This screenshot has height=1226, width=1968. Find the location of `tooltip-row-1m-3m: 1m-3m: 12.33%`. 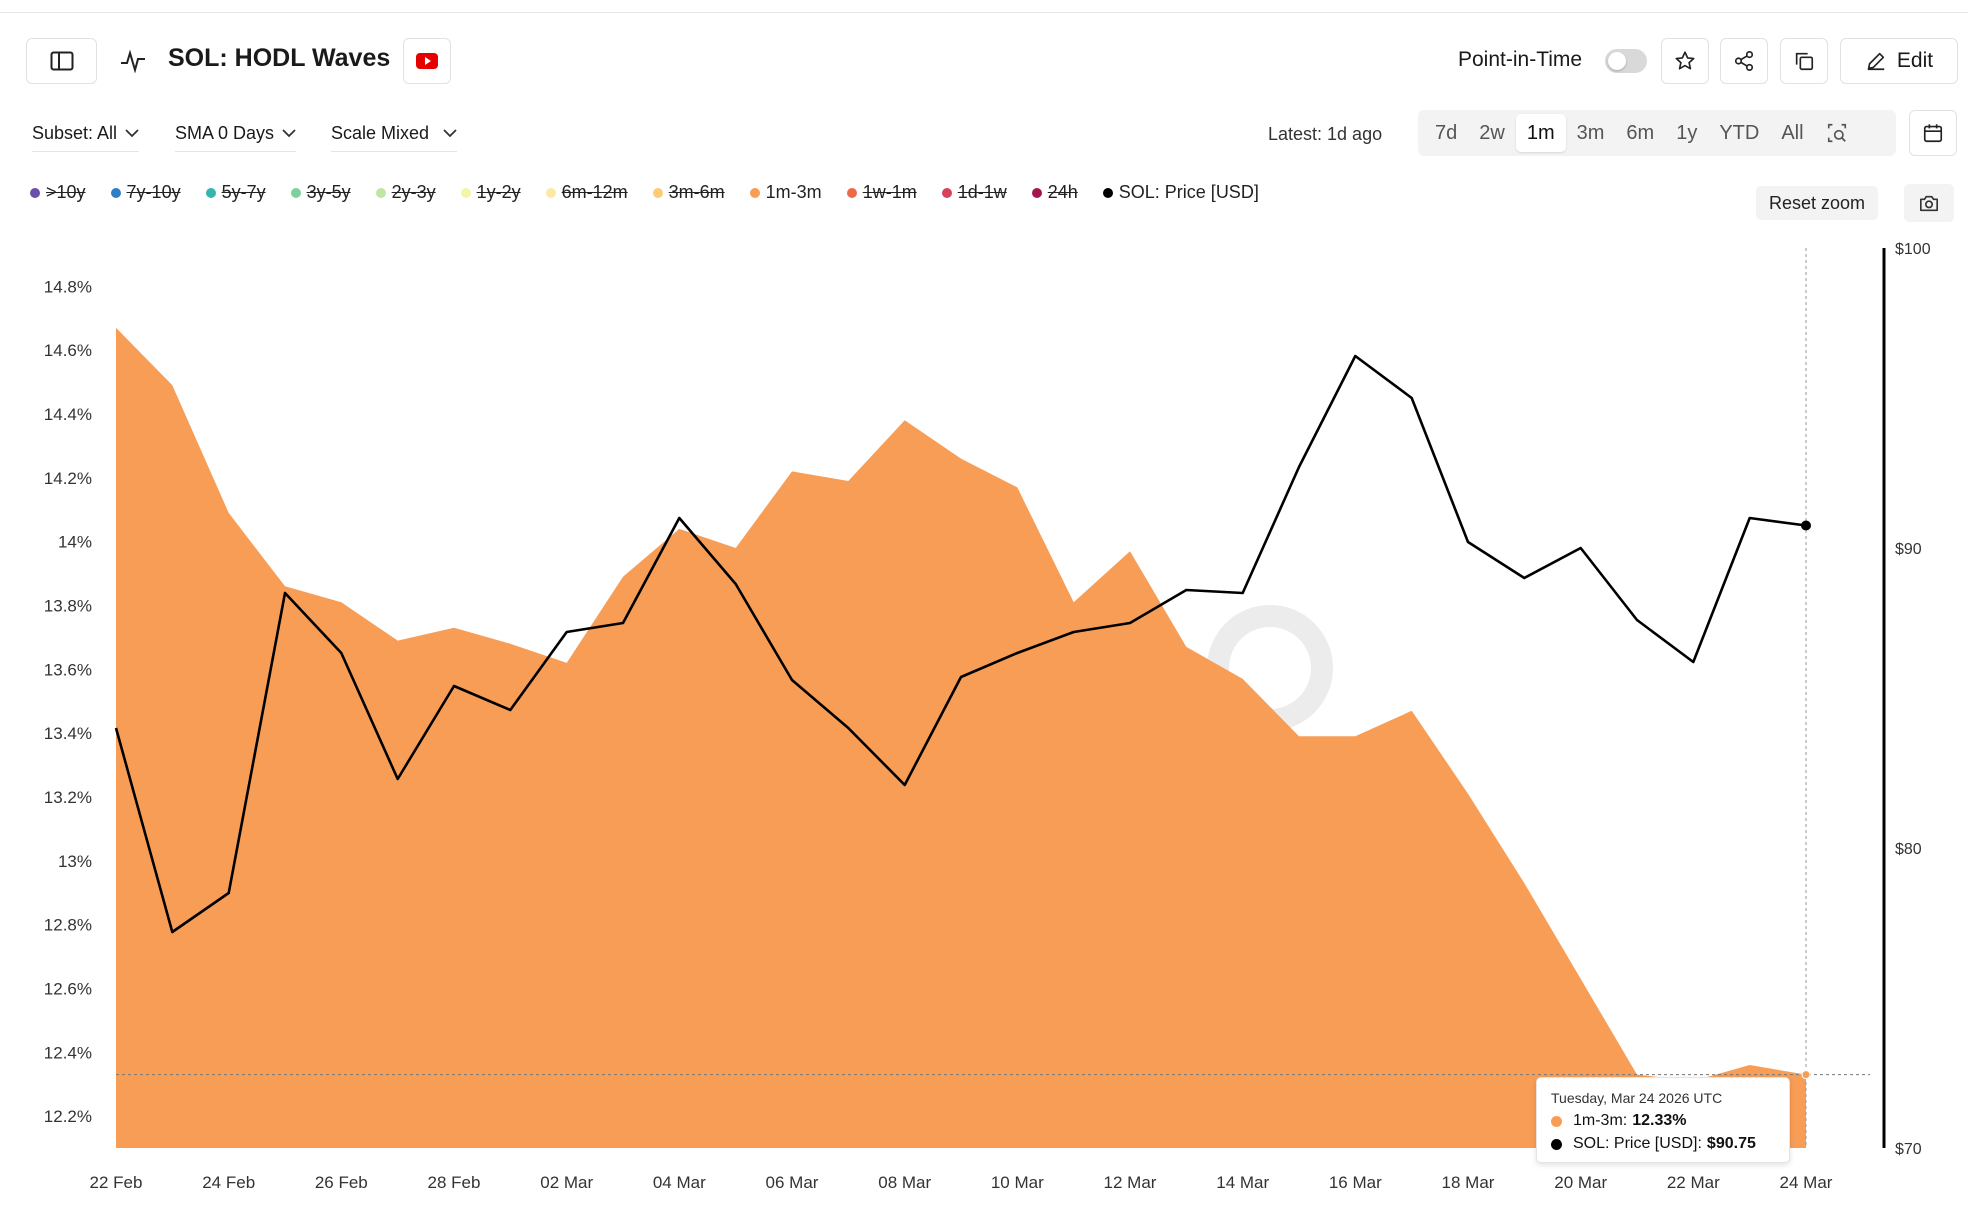

tooltip-row-1m-3m: 1m-3m: 12.33% is located at coordinates (1670, 1121).